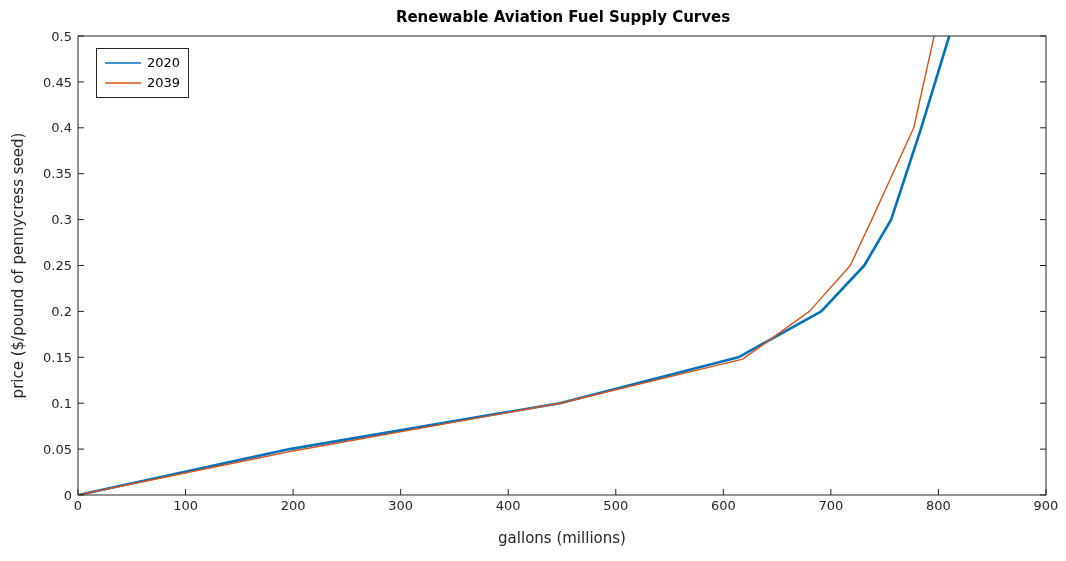 This screenshot has height=561, width=1066. What do you see at coordinates (61, 128) in the screenshot?
I see `y-tick-label: 0.4` at bounding box center [61, 128].